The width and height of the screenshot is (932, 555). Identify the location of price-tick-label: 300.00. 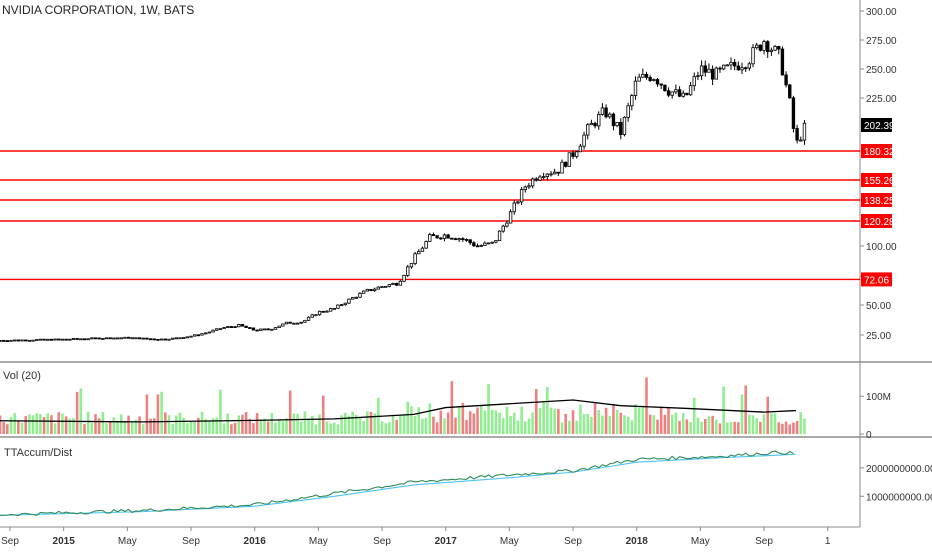
(881, 12).